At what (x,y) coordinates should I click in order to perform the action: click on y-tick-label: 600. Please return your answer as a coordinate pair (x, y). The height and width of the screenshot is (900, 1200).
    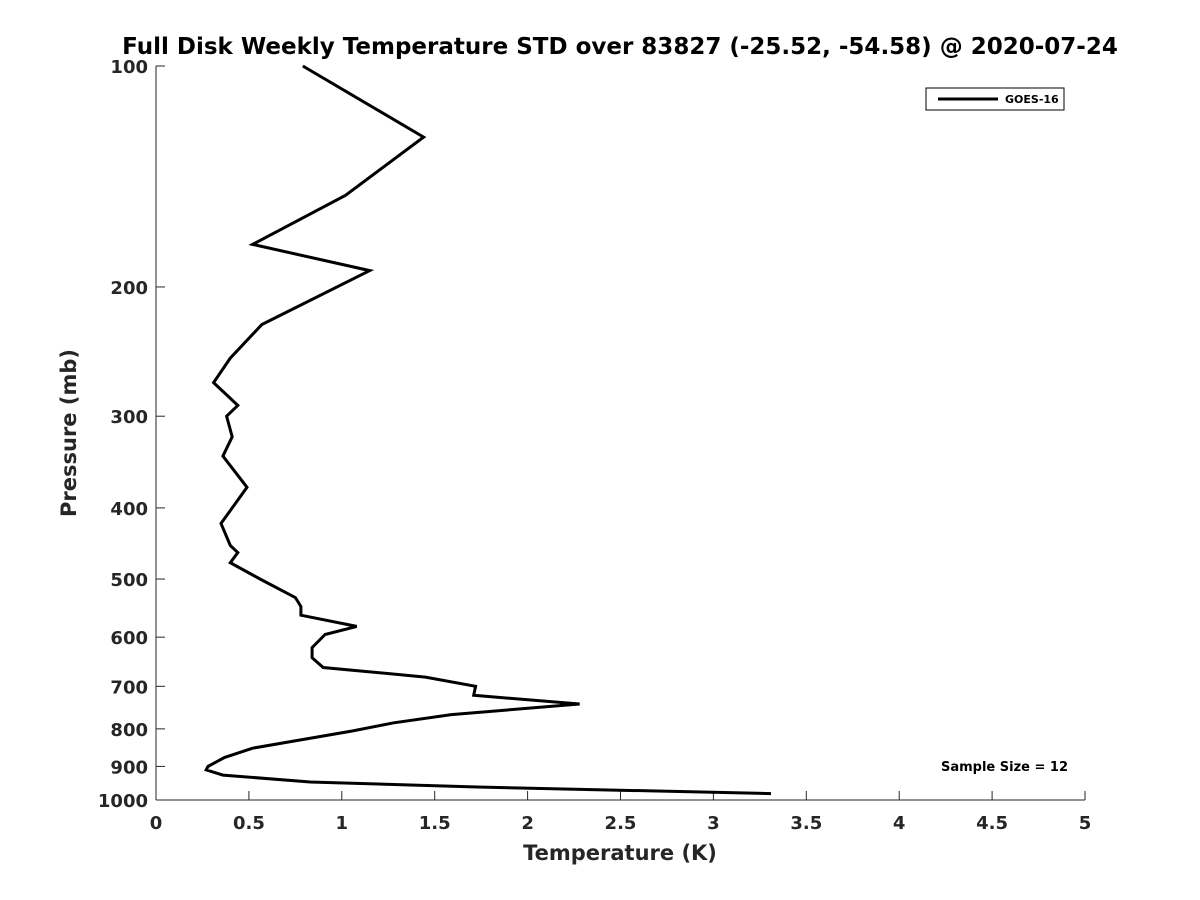
    Looking at the image, I should click on (129, 638).